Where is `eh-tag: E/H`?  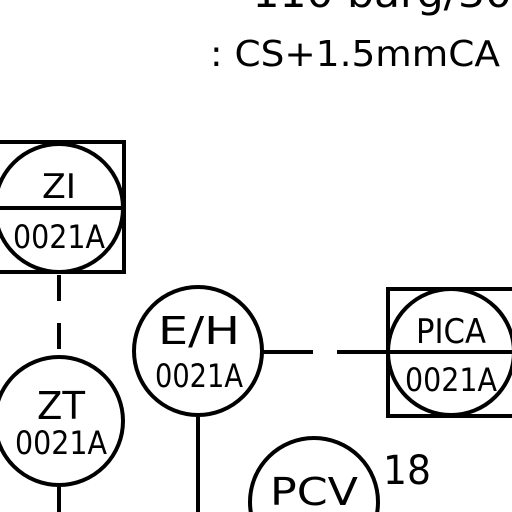
eh-tag: E/H is located at coordinates (199, 331).